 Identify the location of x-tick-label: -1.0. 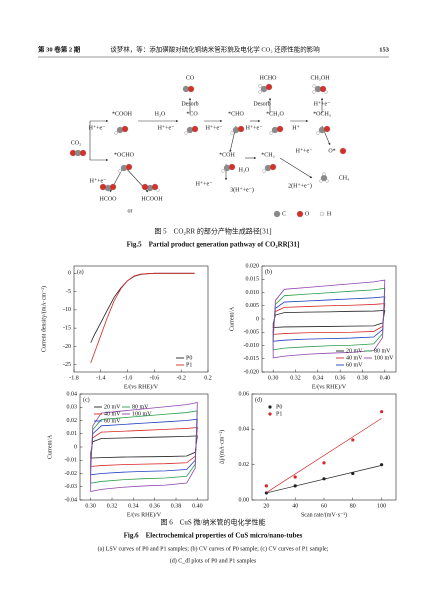
(128, 378).